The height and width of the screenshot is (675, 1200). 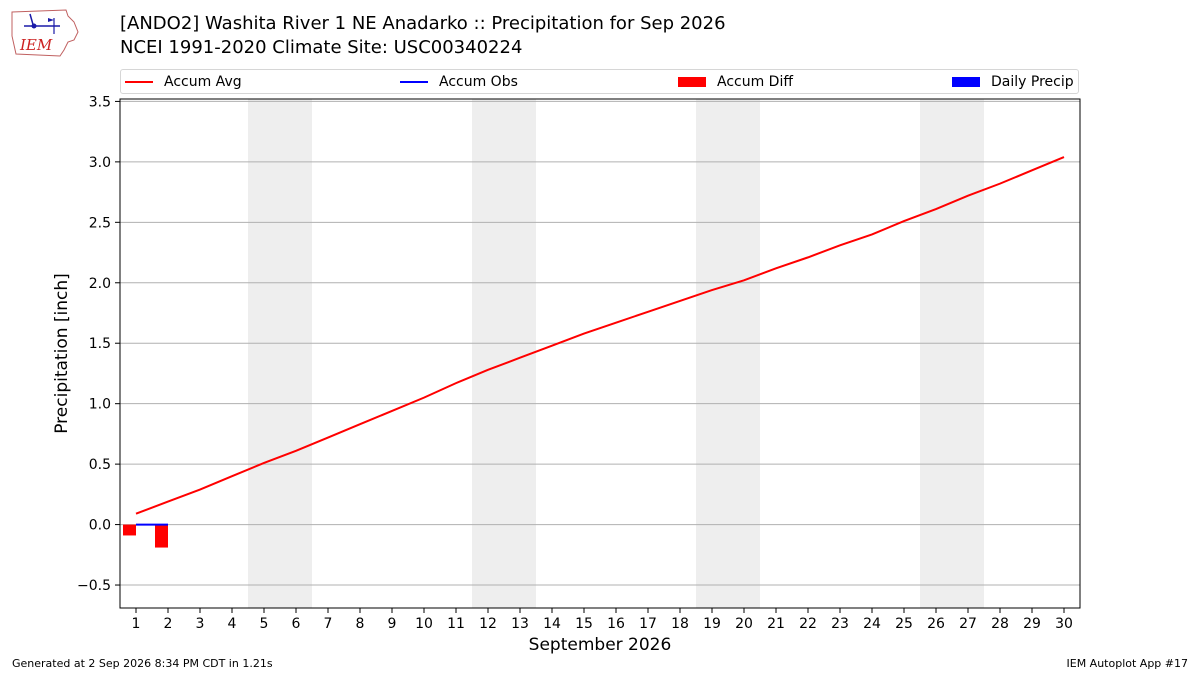 I want to click on legend-entry-accum-obs: Accum Obs, so click(x=459, y=81).